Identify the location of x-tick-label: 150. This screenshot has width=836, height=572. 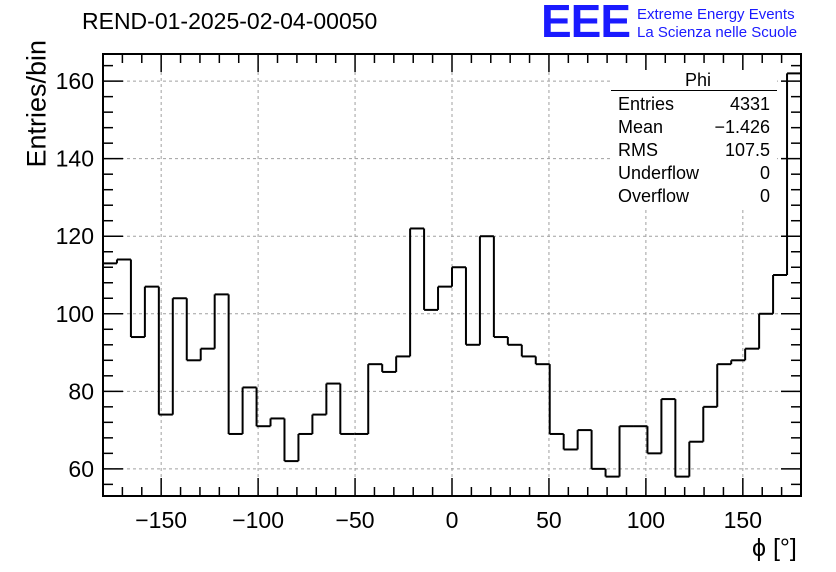
(743, 520).